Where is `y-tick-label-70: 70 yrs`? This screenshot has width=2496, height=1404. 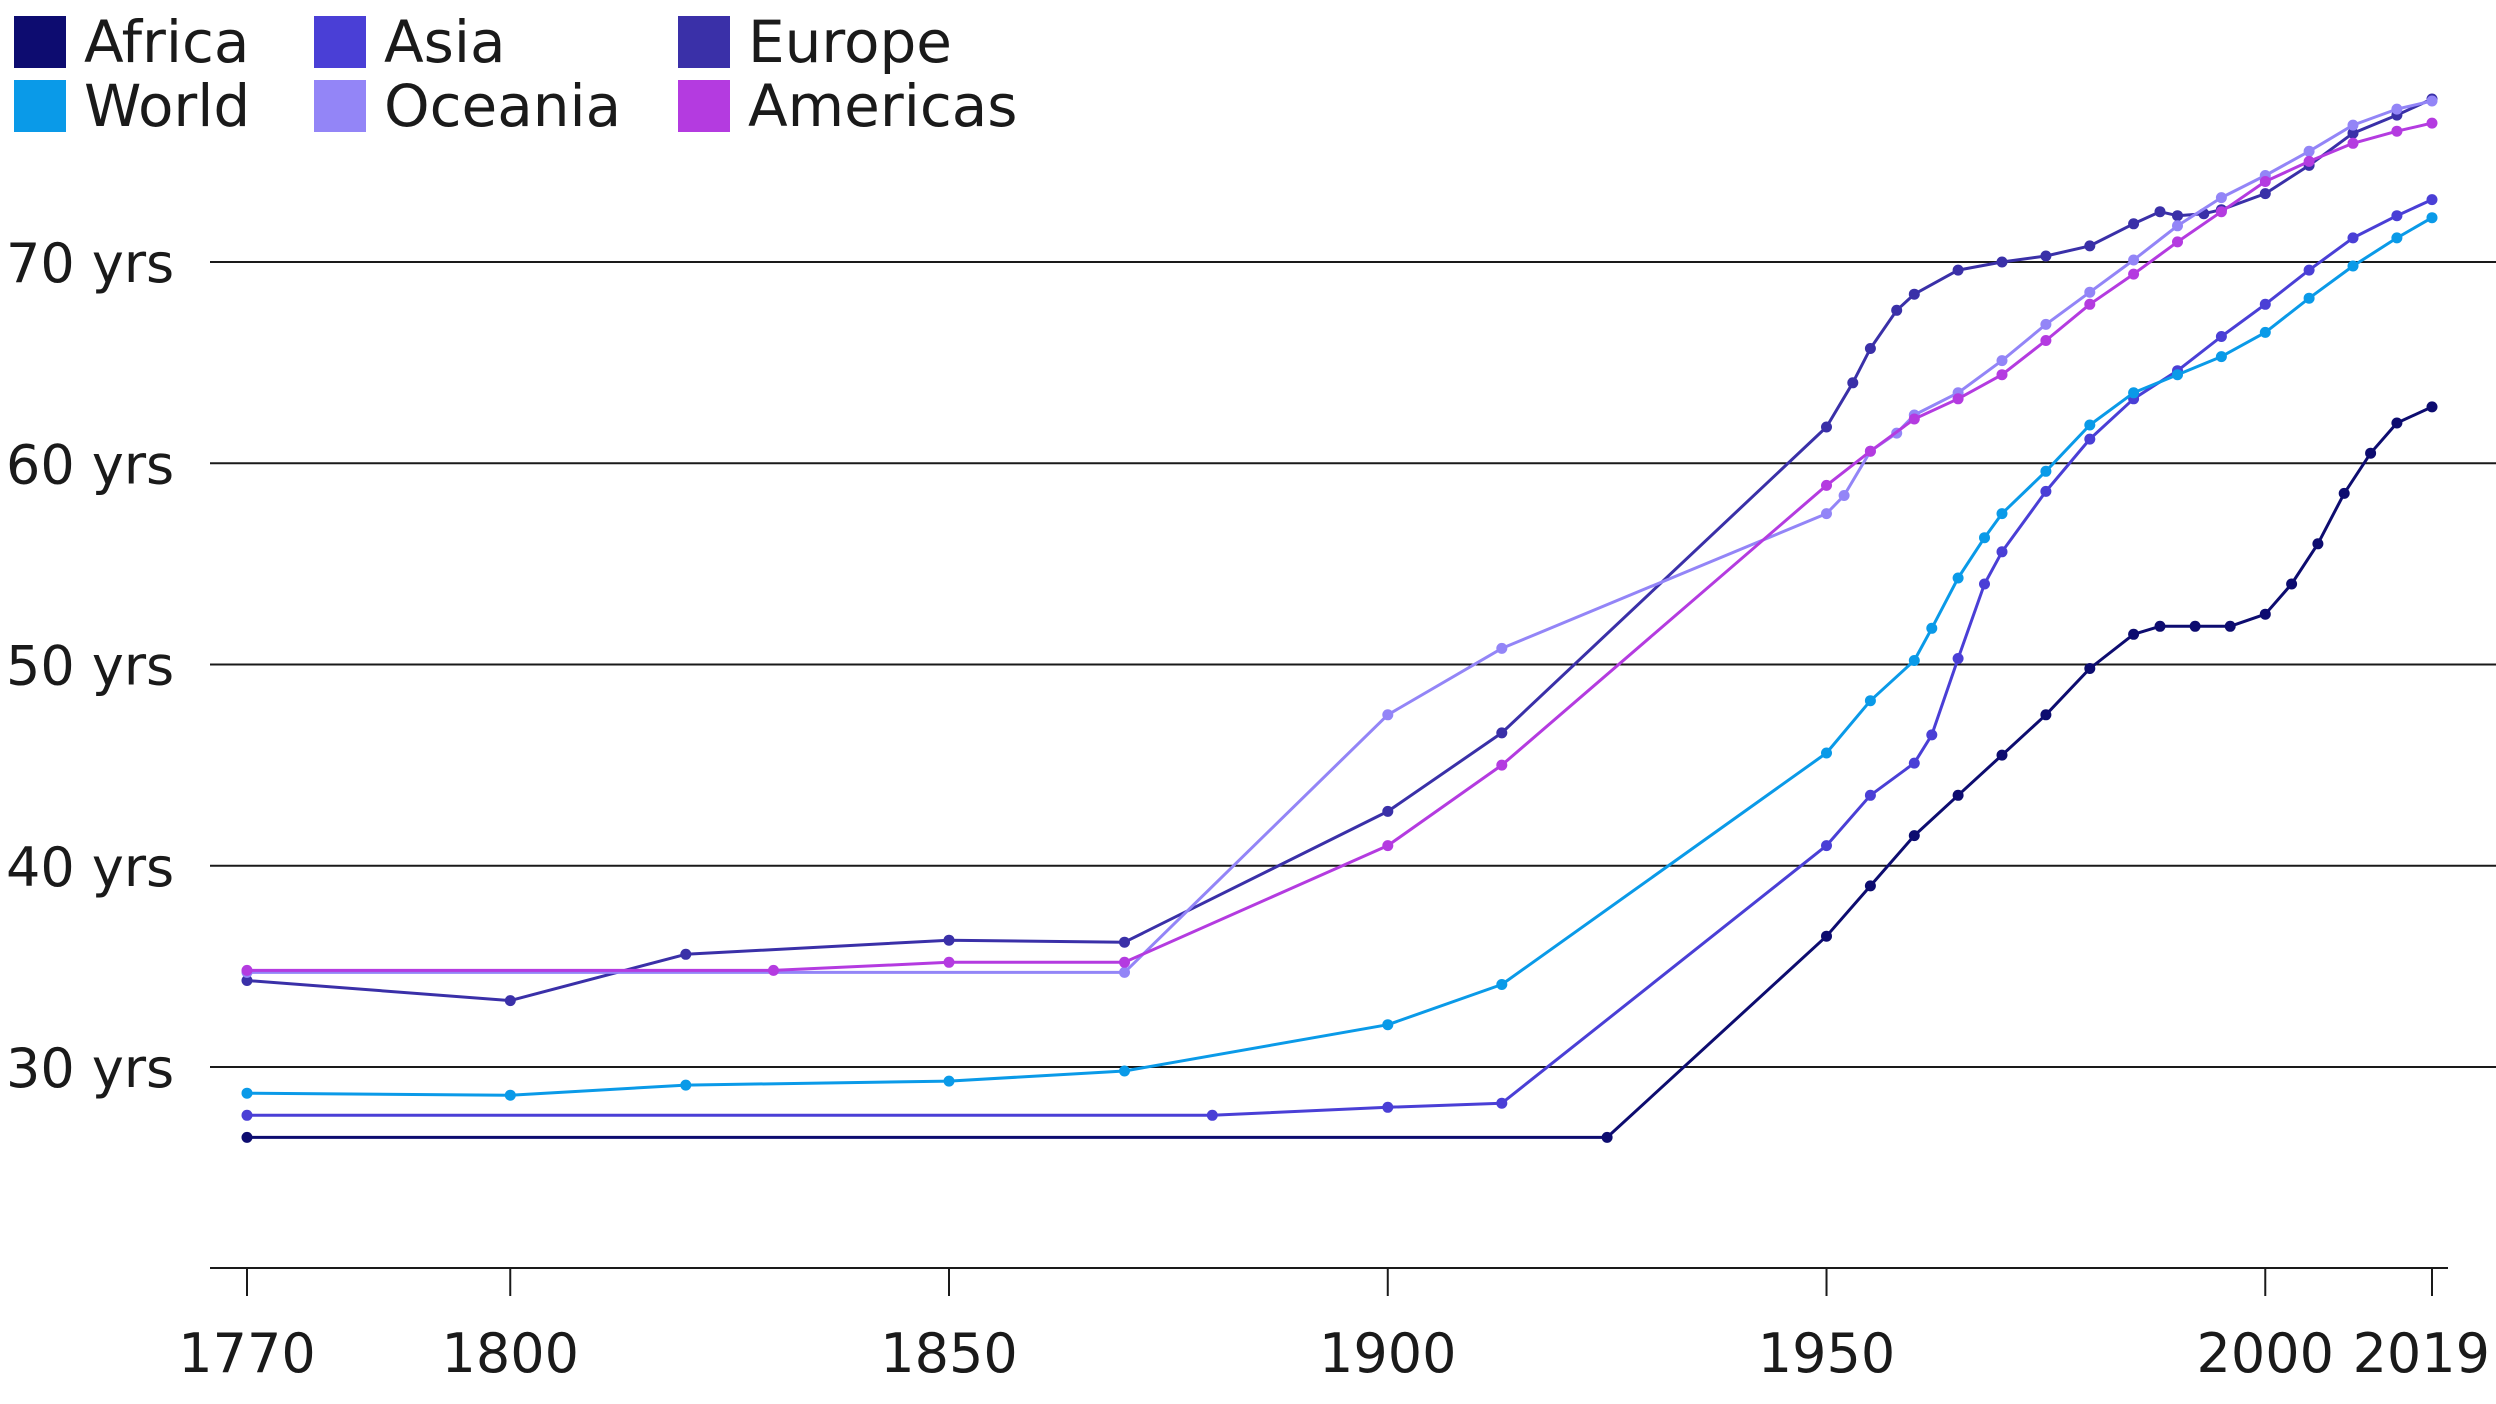 y-tick-label-70: 70 yrs is located at coordinates (90, 263).